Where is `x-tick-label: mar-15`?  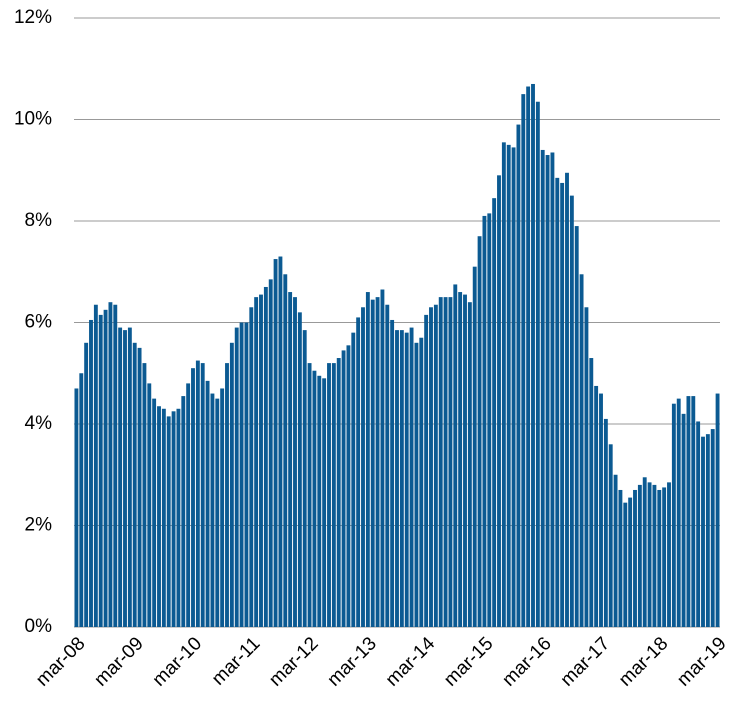
x-tick-label: mar-15 is located at coordinates (468, 661).